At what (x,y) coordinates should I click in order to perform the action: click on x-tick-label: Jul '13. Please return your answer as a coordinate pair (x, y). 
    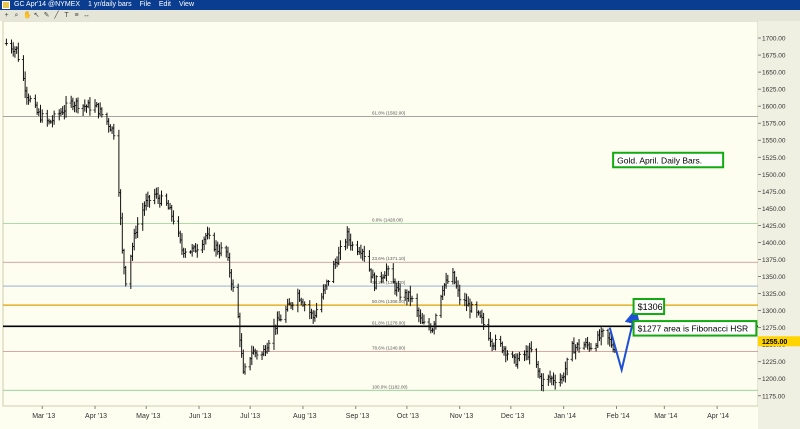
    Looking at the image, I should click on (250, 416).